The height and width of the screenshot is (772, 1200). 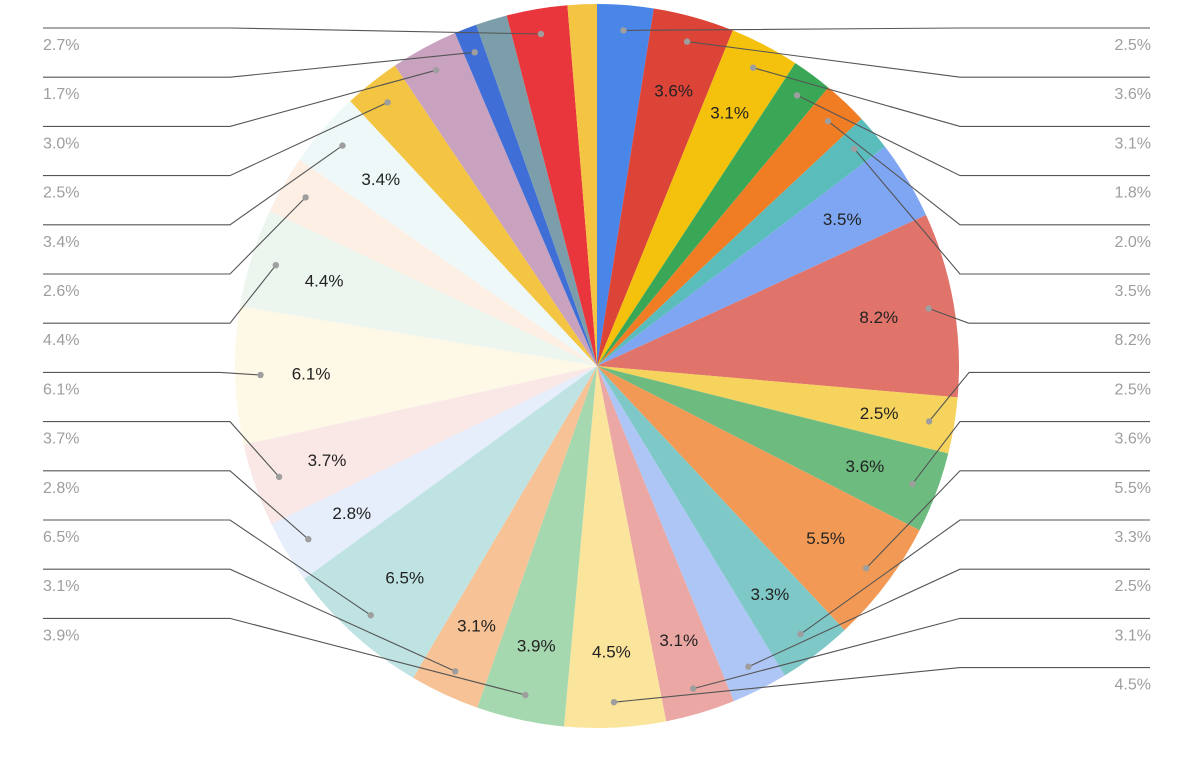 What do you see at coordinates (351, 513) in the screenshot?
I see `slice-data-label: 2.8%` at bounding box center [351, 513].